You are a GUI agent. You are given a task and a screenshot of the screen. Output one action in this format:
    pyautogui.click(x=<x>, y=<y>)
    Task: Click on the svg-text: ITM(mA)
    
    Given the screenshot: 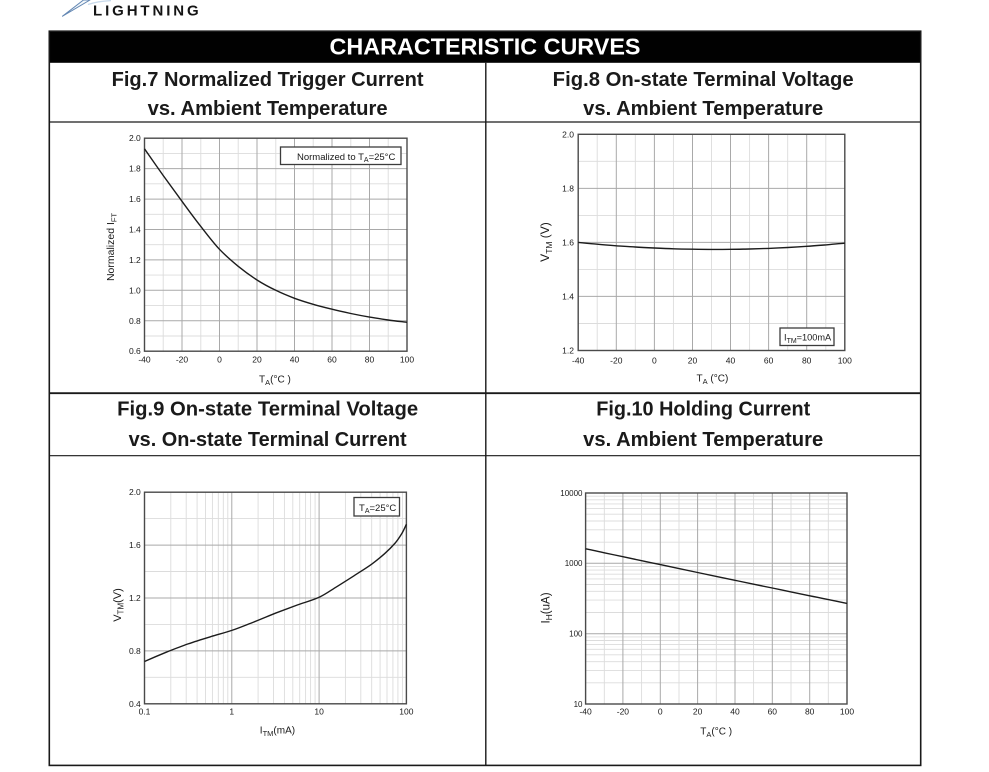 What is the action you would take?
    pyautogui.click(x=277, y=732)
    